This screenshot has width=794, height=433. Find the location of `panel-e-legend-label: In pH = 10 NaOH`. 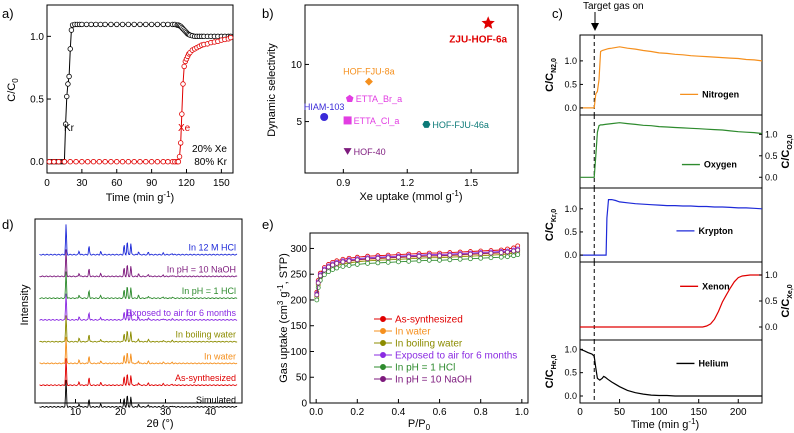

panel-e-legend-label: In pH = 10 NaOH is located at coordinates (433, 380).